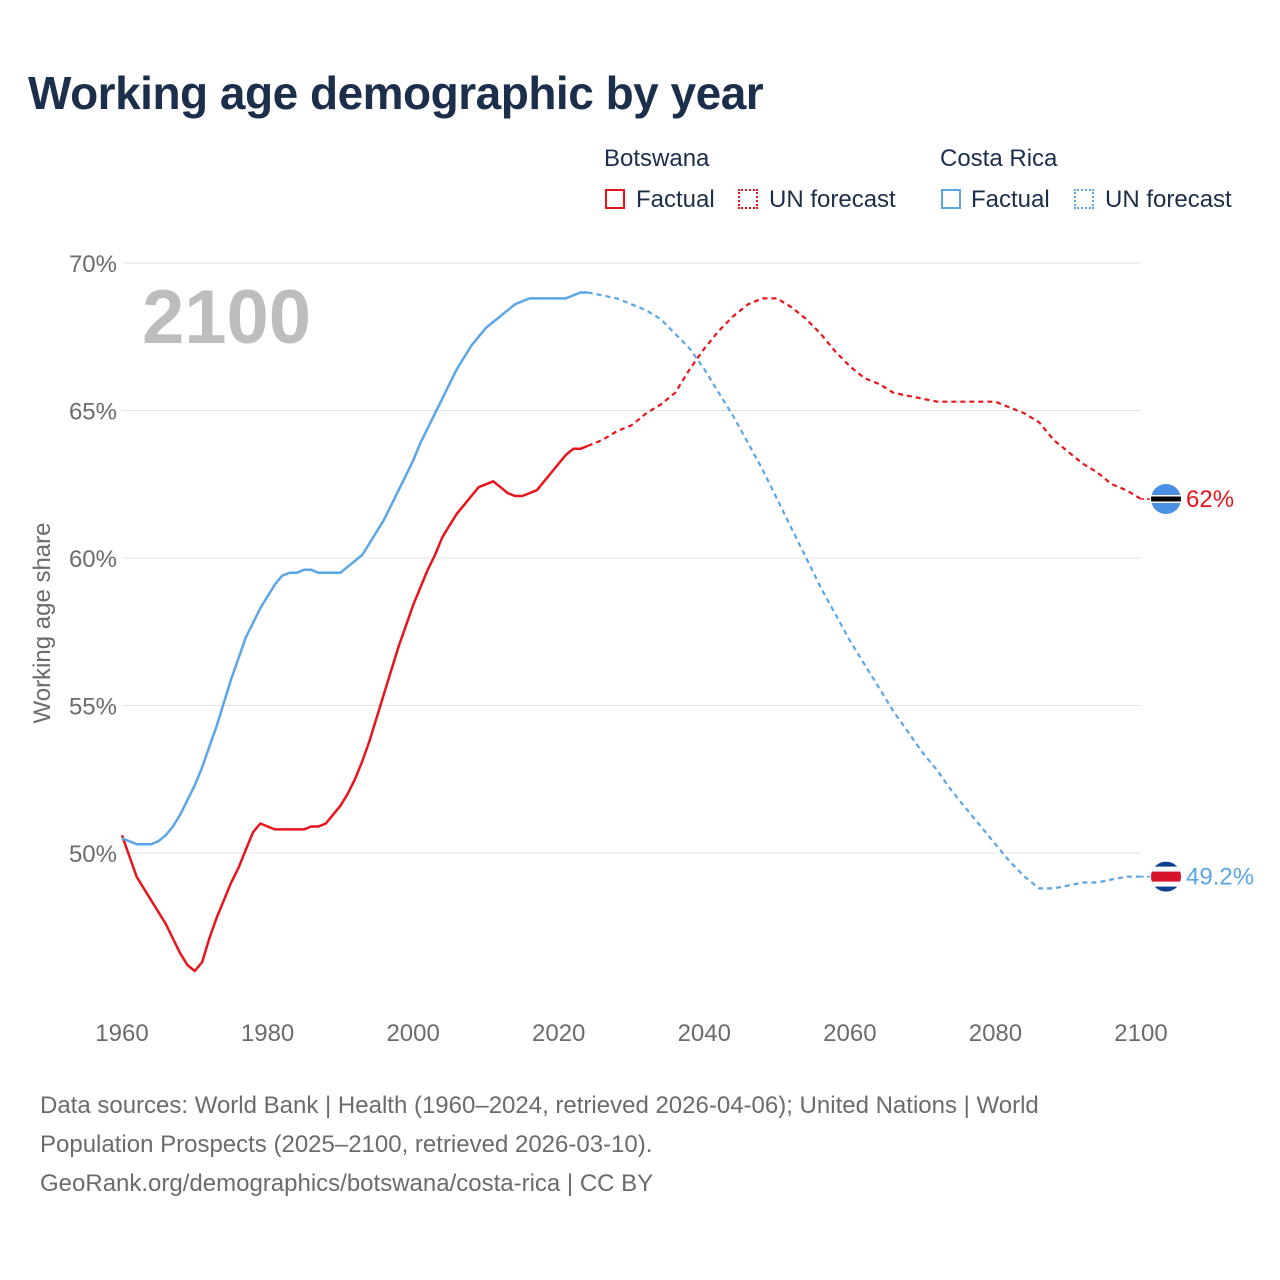  I want to click on botswana-forecast-line, so click(864, 398).